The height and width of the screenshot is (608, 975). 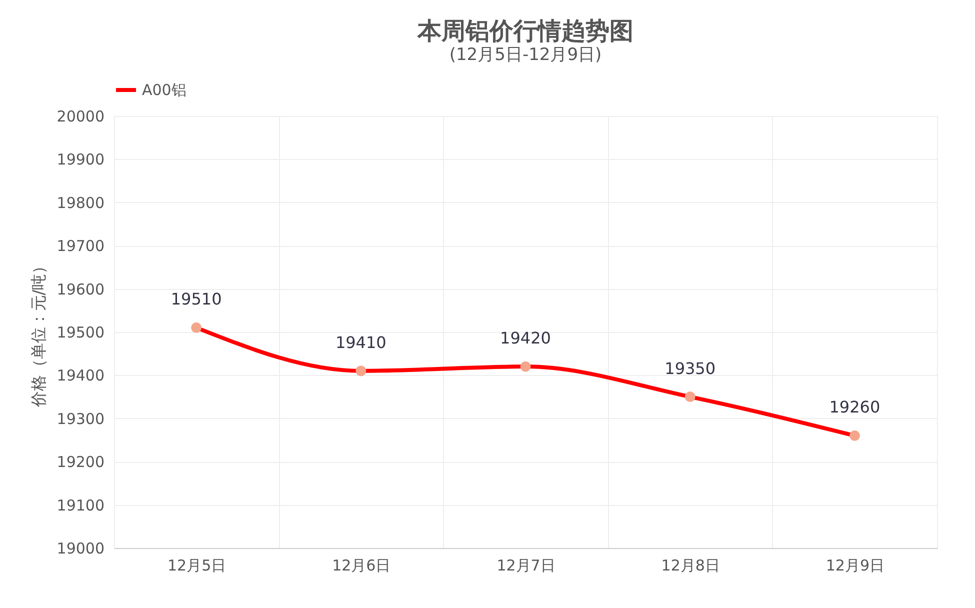 I want to click on chart-title: 本周铝价行情趋势图, so click(x=525, y=31).